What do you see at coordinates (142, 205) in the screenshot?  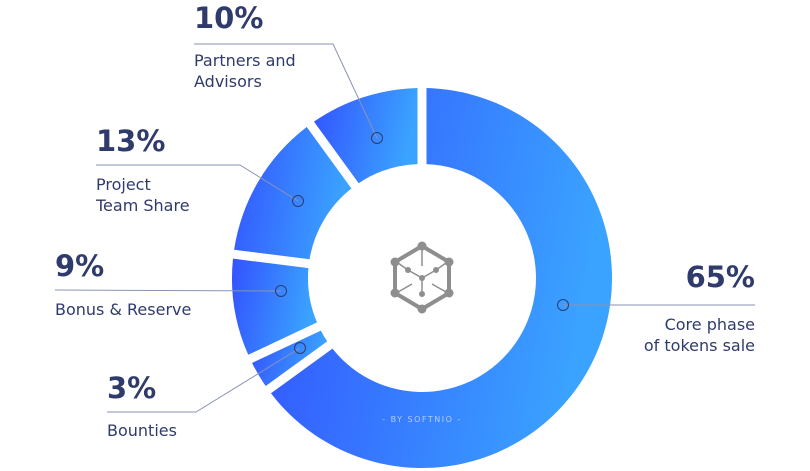 I see `category-label: Team Share` at bounding box center [142, 205].